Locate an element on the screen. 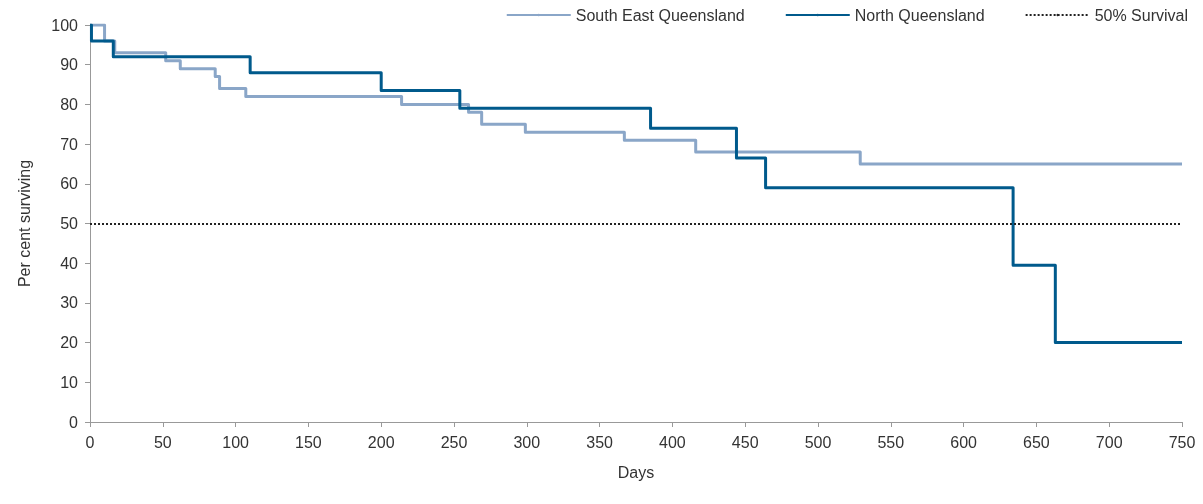 The width and height of the screenshot is (1203, 504). x-tick-label: 450 is located at coordinates (745, 442).